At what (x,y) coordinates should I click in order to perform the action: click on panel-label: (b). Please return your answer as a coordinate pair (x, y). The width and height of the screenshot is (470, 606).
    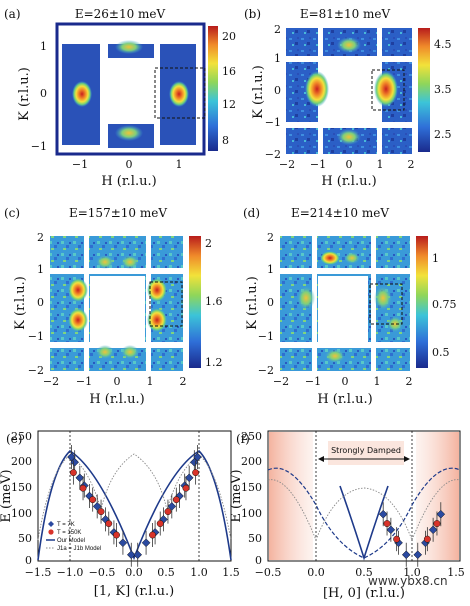
    Looking at the image, I should click on (252, 14).